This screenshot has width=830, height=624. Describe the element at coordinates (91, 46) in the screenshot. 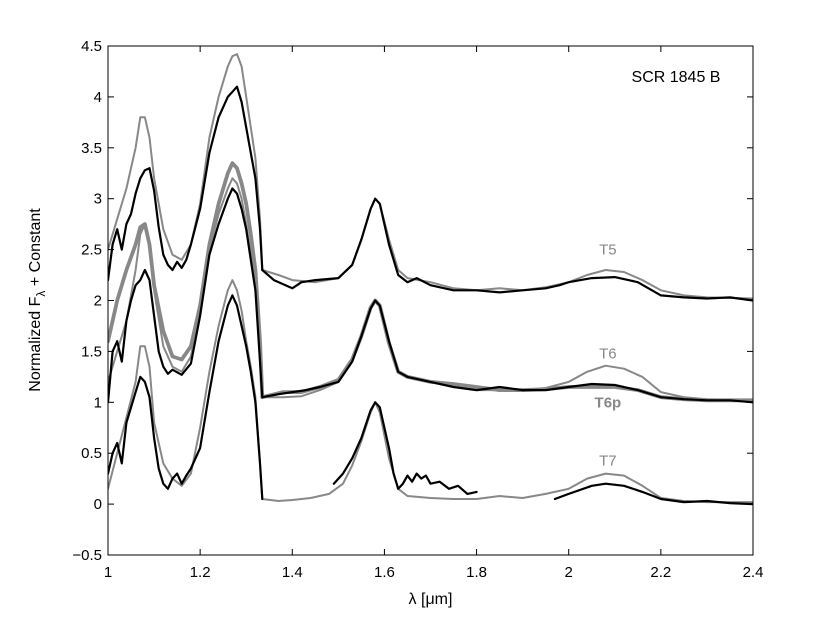

I see `y-tick-label: 4.5` at that location.